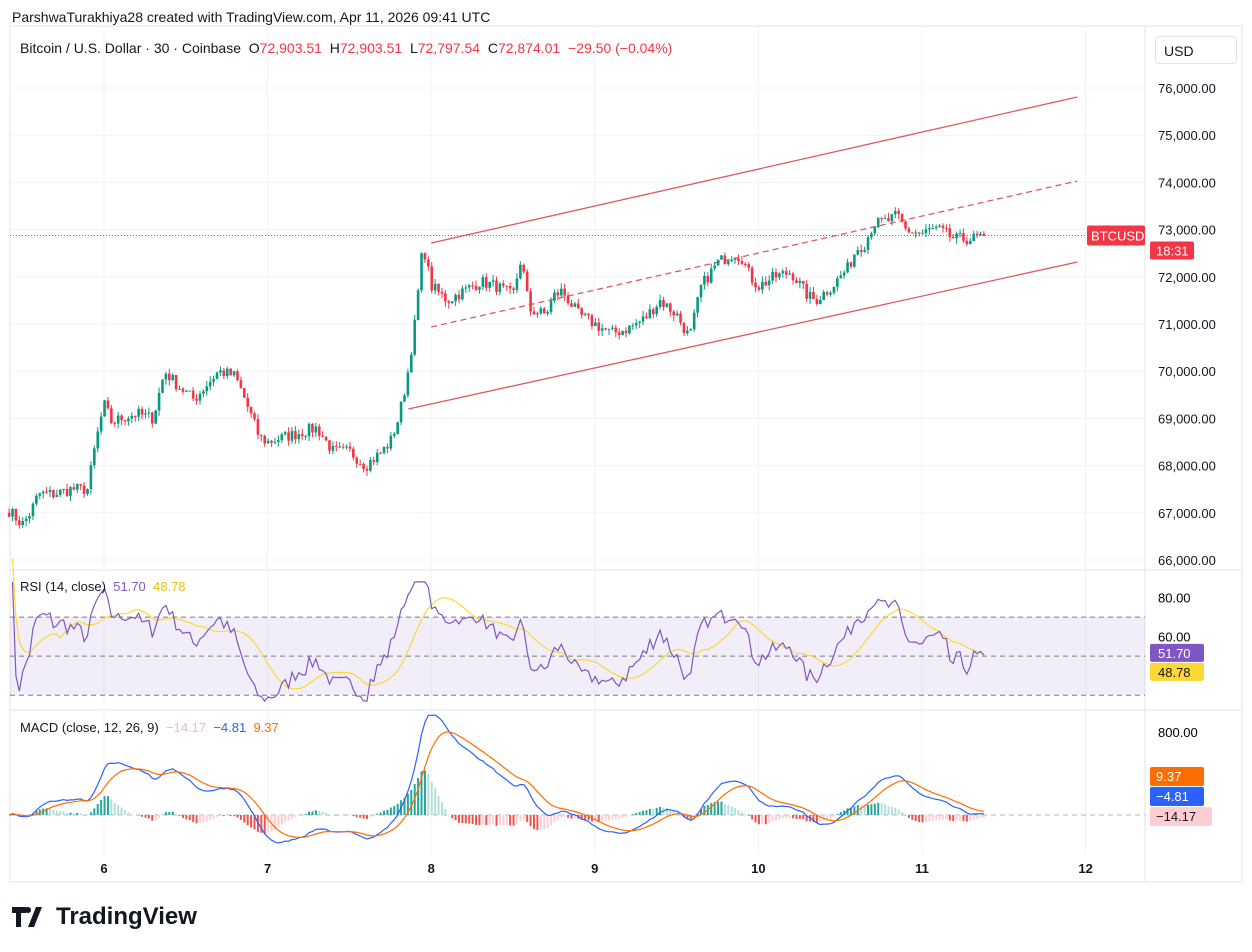 The image size is (1252, 952). Describe the element at coordinates (743, 335) in the screenshot. I see `channel-trend-line` at that location.